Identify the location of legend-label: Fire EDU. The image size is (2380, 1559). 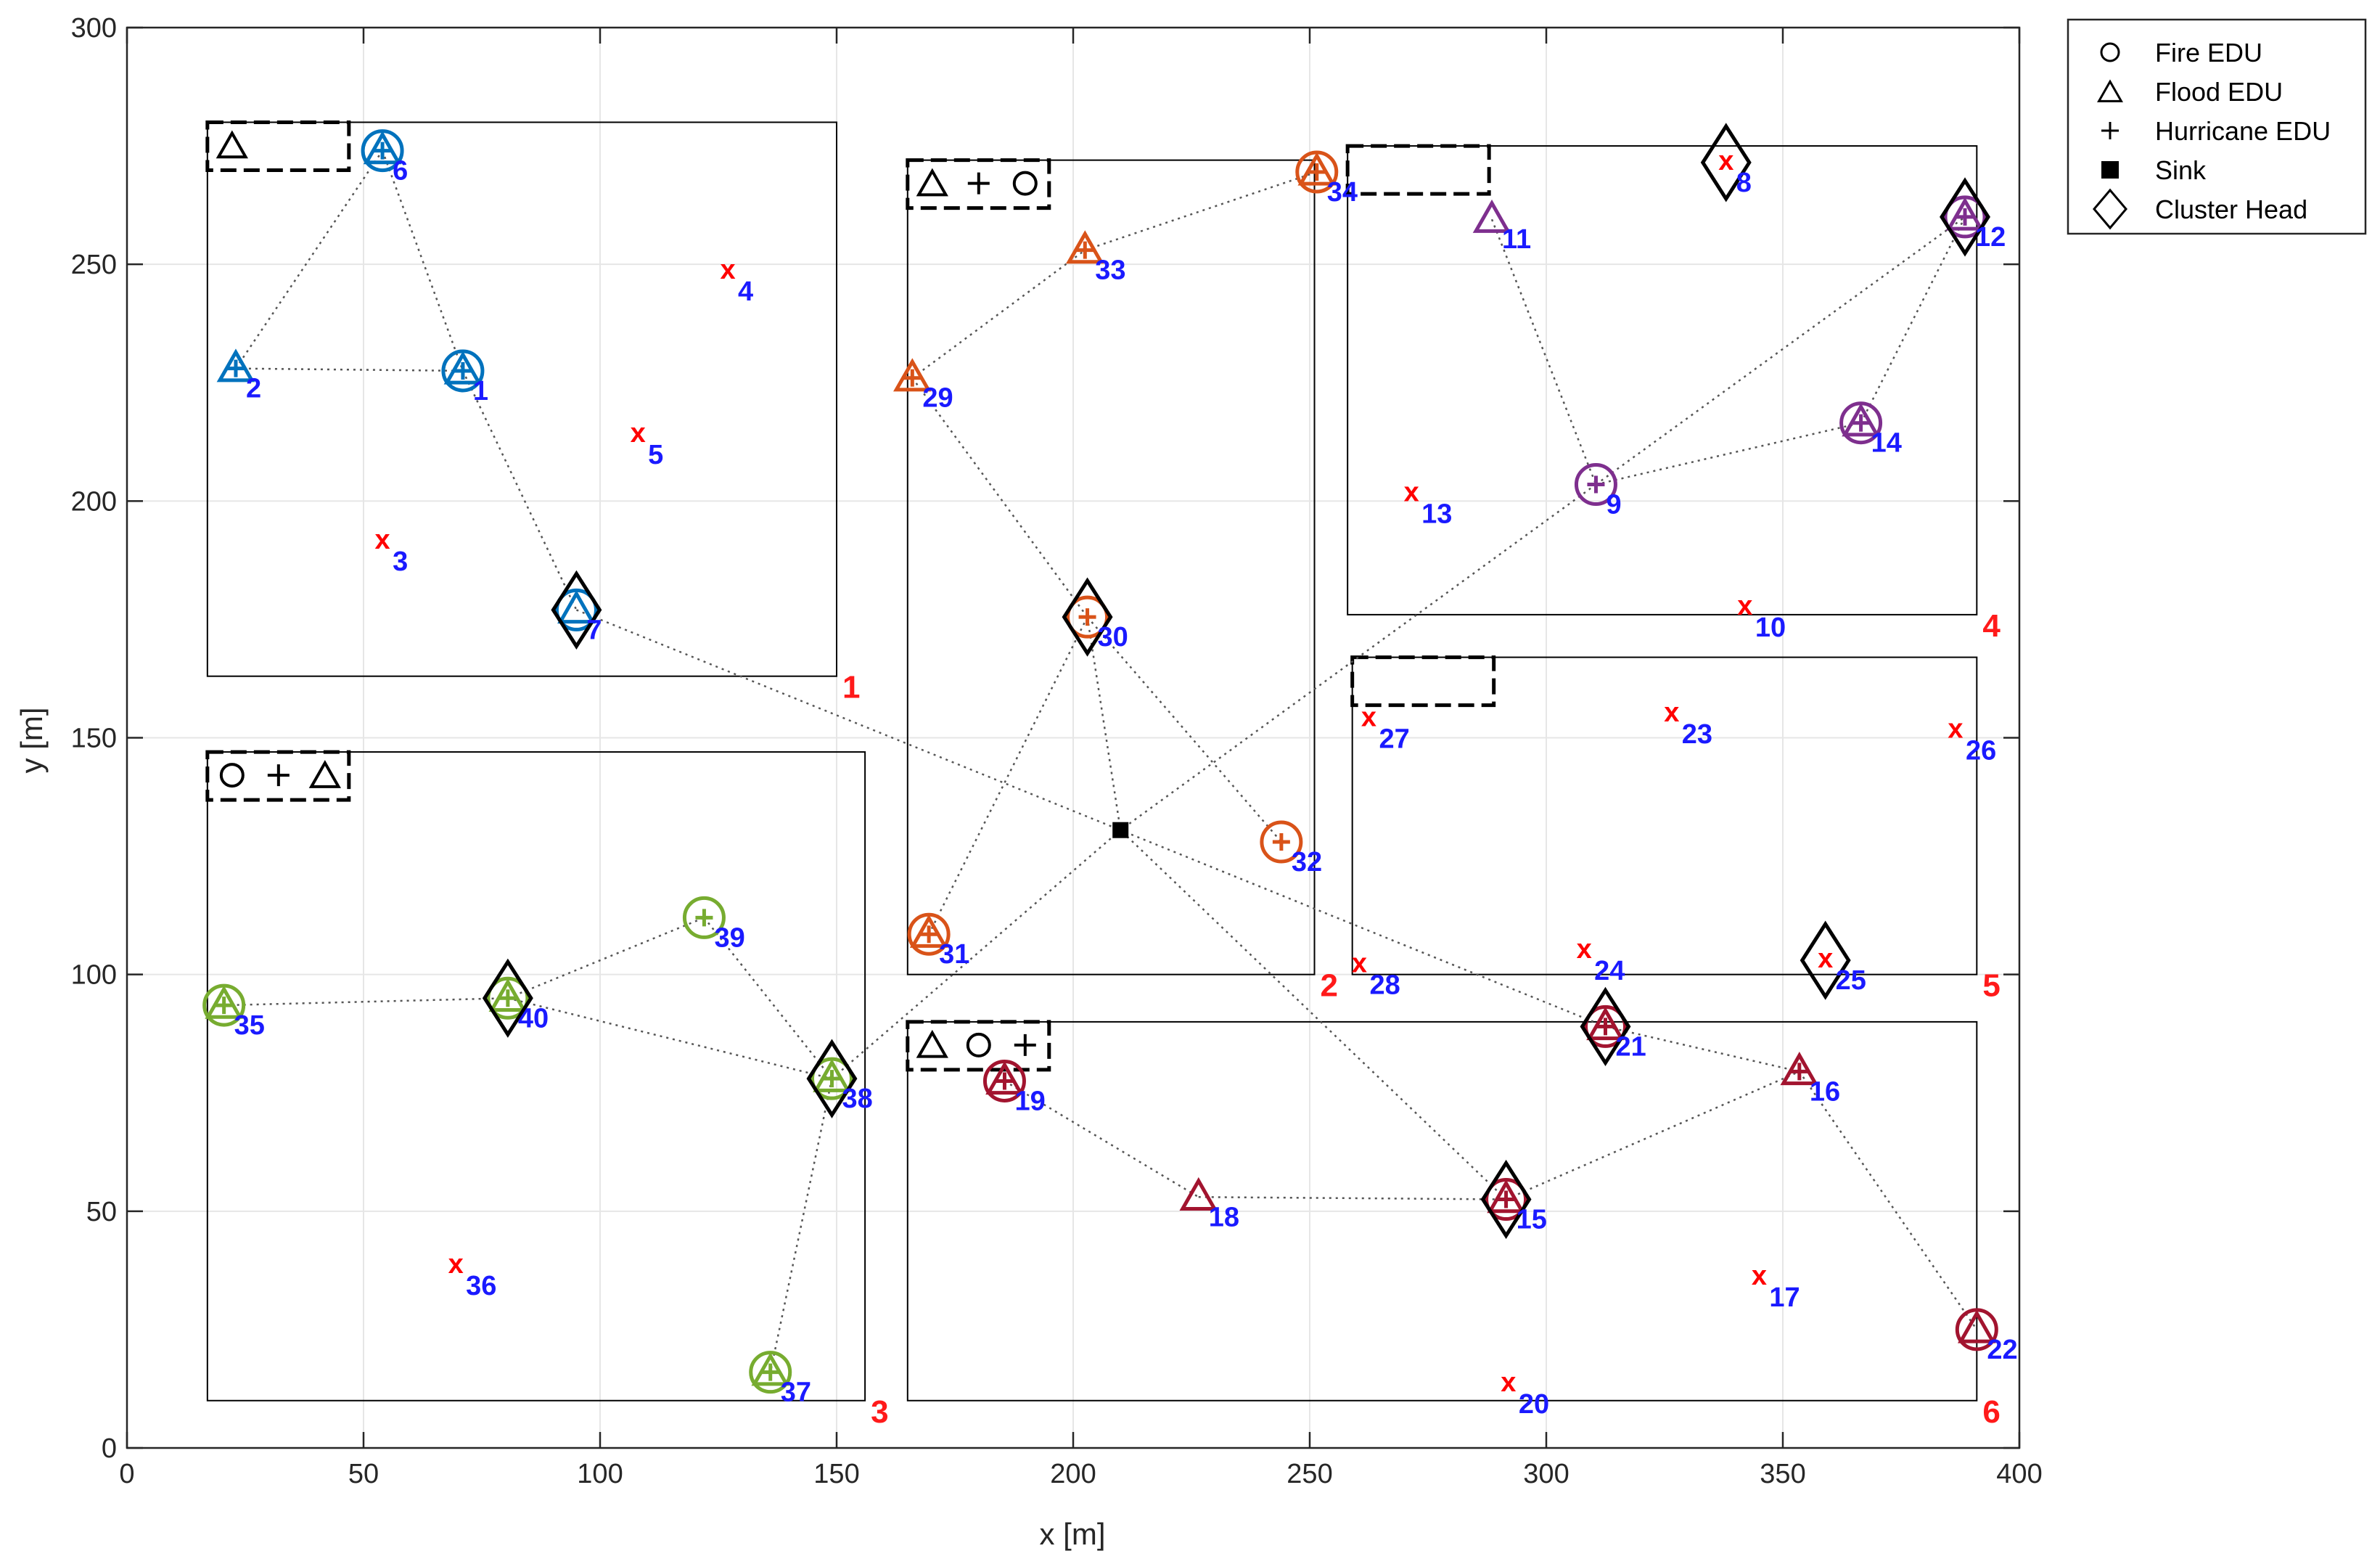
(2208, 53).